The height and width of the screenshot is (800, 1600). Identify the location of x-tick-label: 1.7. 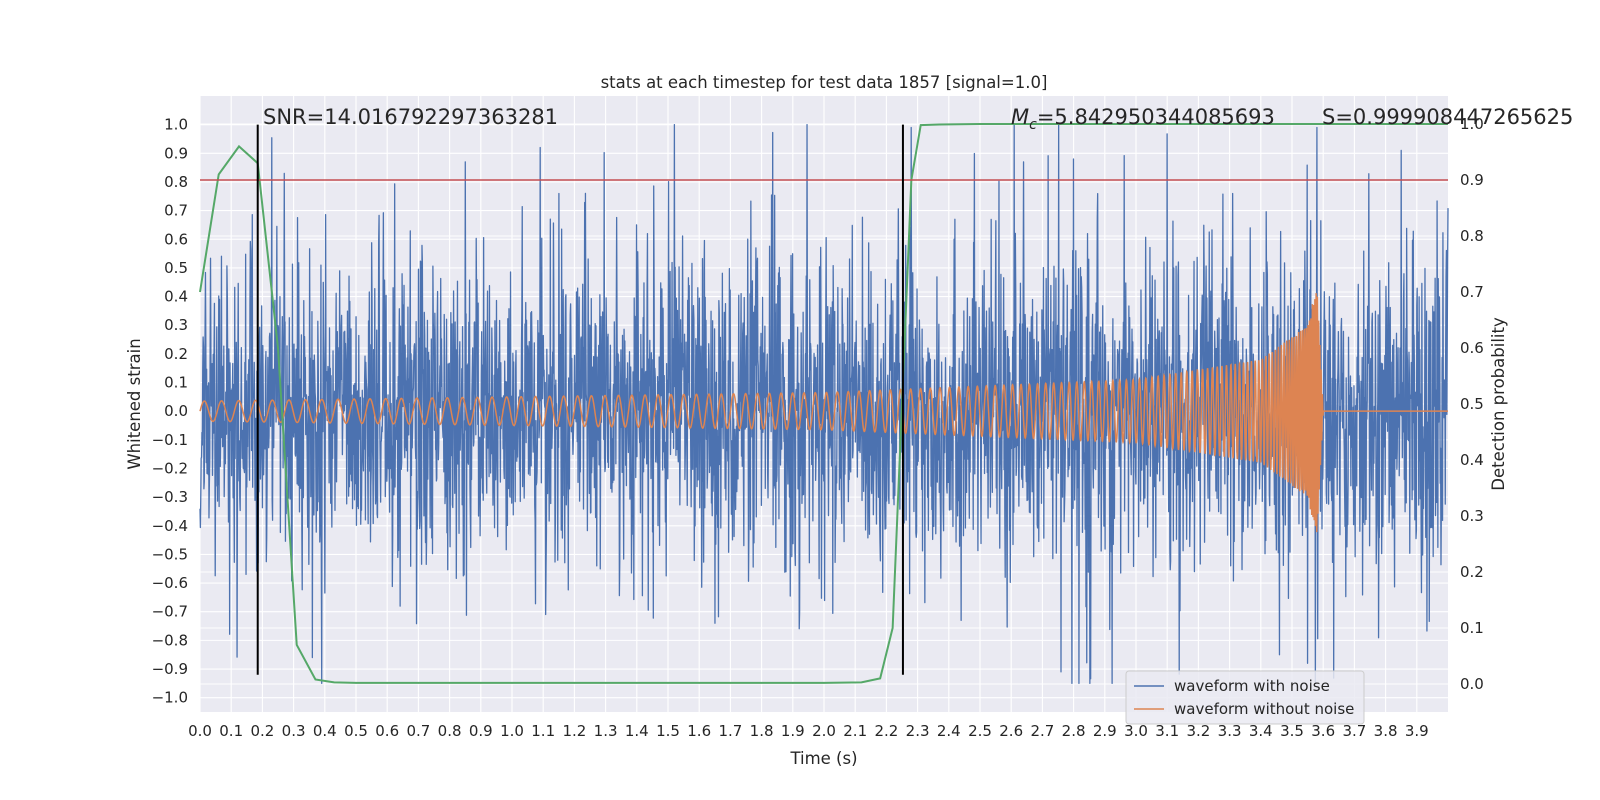
(730, 731).